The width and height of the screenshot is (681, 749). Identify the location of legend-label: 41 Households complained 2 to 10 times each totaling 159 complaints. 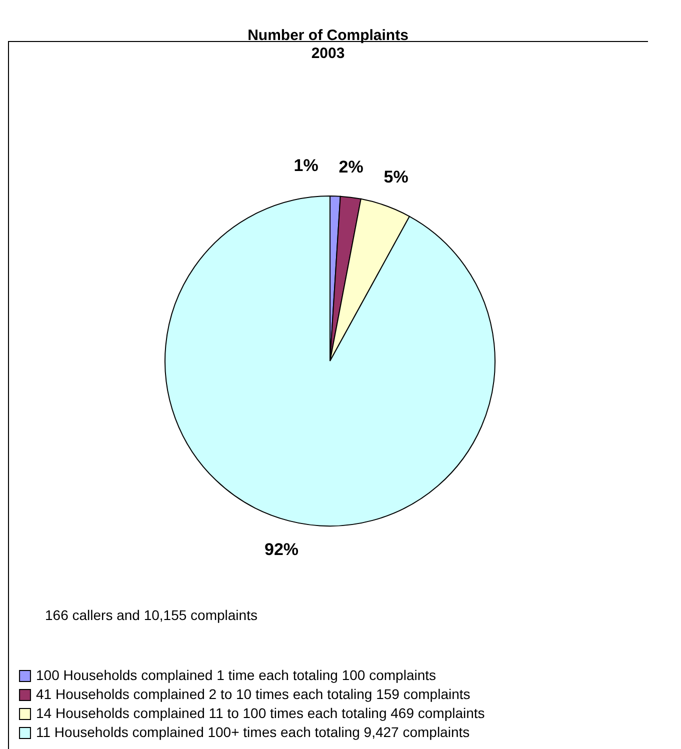
(253, 694).